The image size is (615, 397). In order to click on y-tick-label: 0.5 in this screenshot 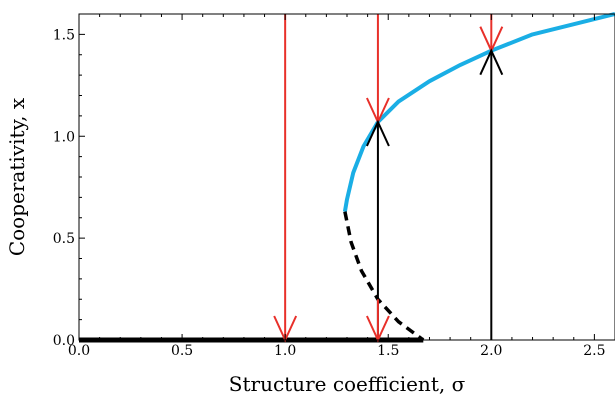, I will do `click(64, 239)`.